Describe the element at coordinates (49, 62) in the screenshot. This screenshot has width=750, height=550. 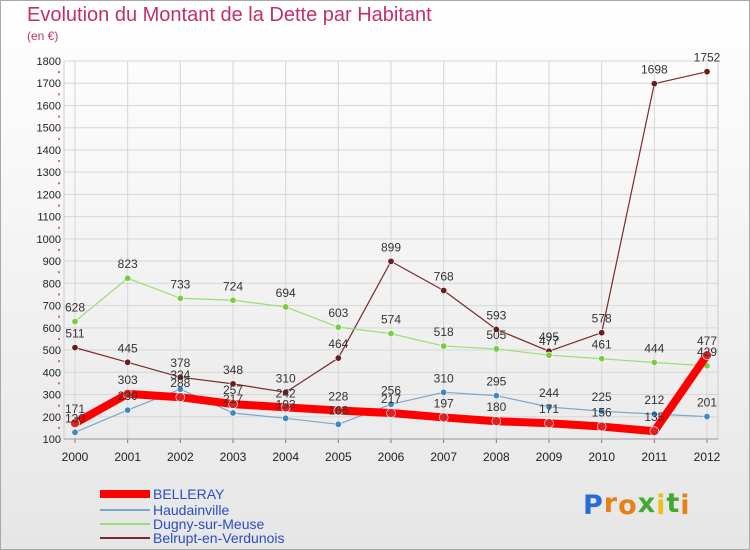
I see `y-tick-label: 1800` at that location.